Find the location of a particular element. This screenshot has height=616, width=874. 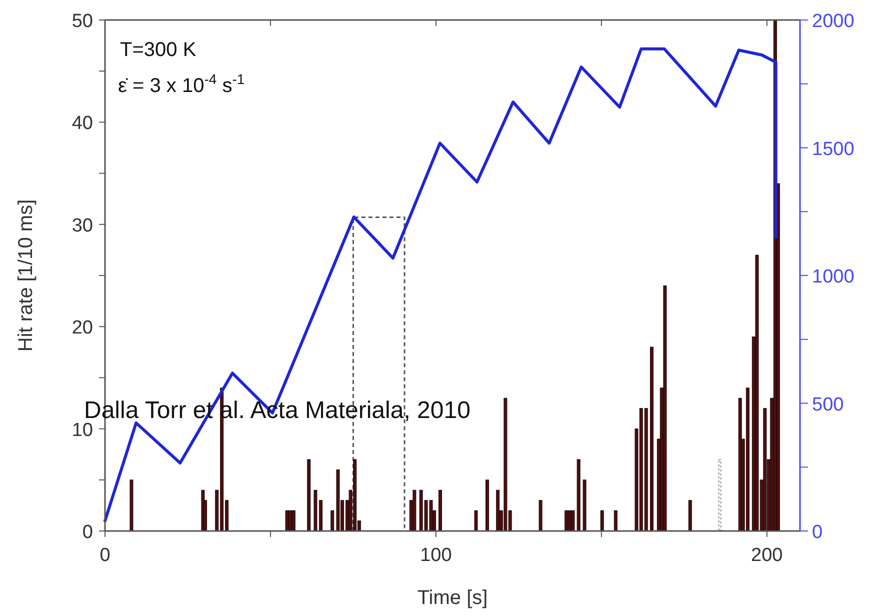

y-axis-title: Hit rate [1/10 ms] is located at coordinates (26, 275).